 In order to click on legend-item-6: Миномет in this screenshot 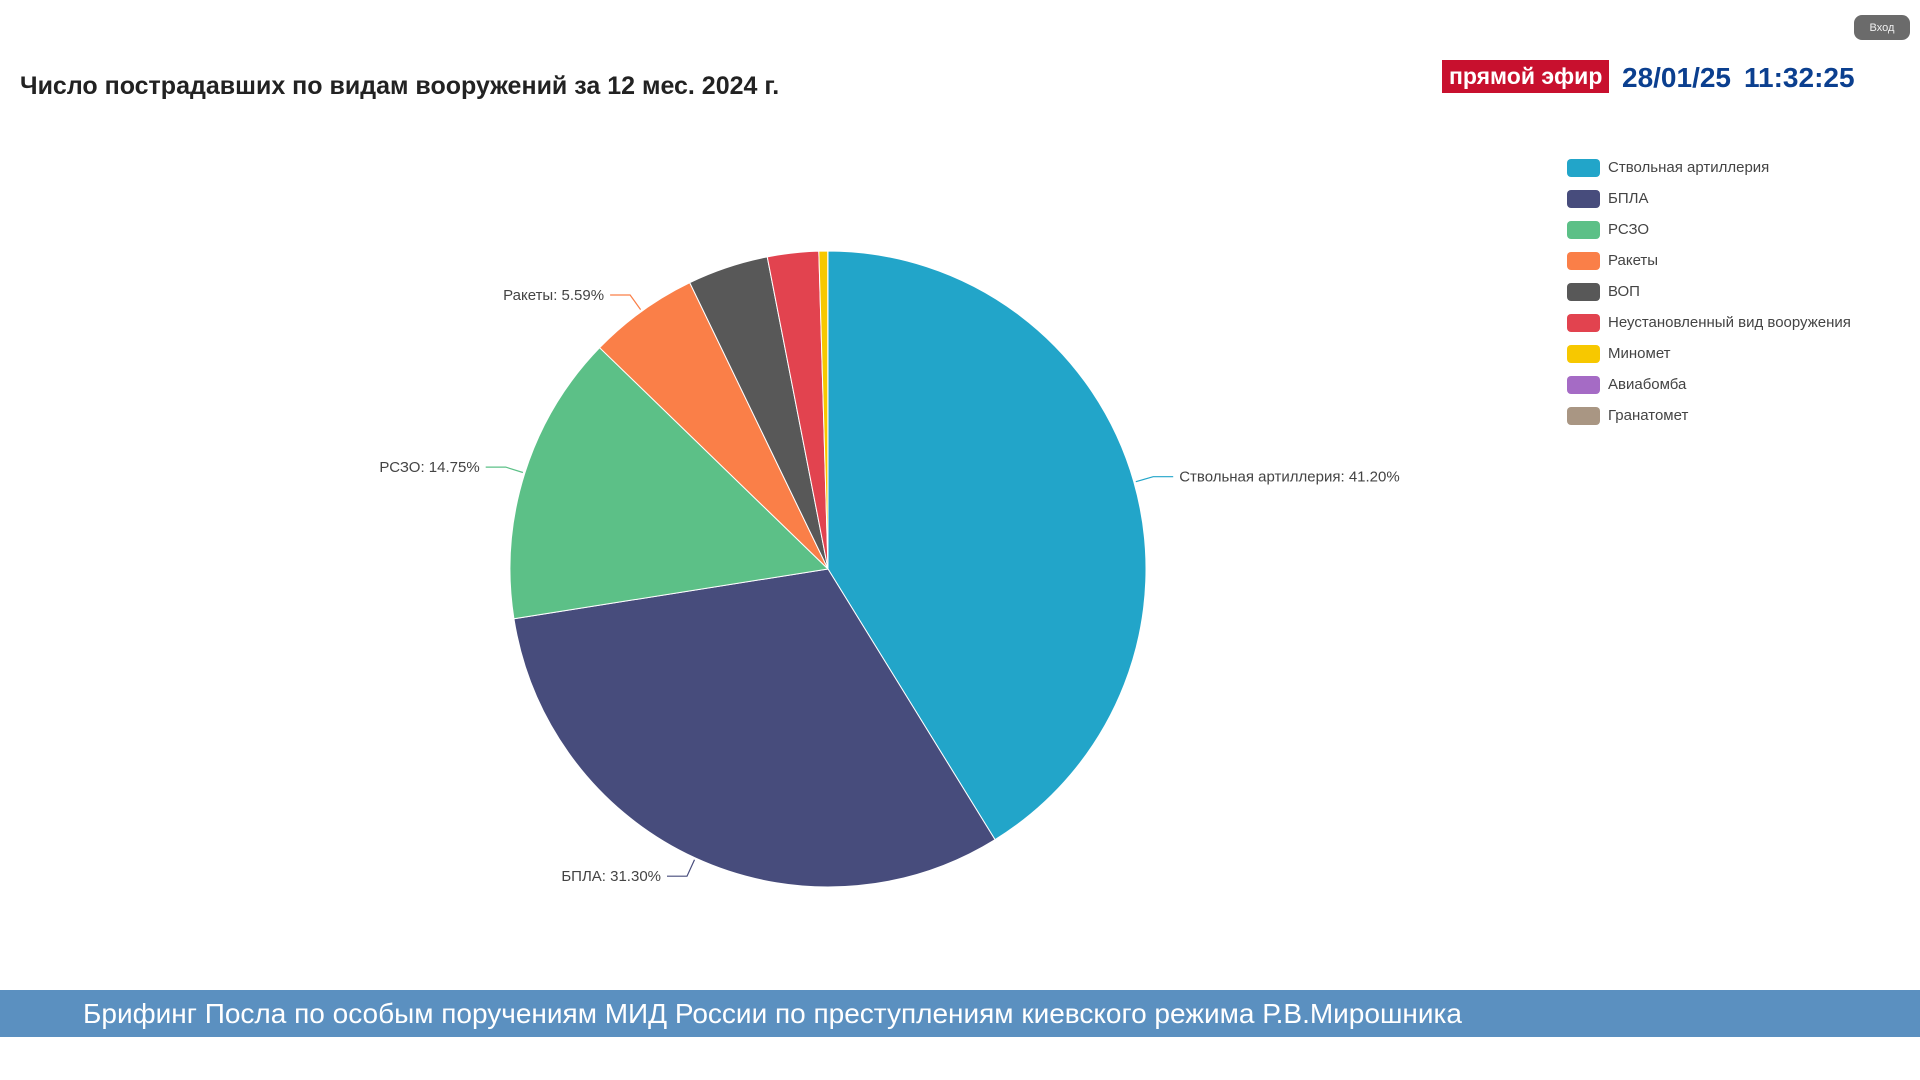, I will do `click(1709, 353)`.